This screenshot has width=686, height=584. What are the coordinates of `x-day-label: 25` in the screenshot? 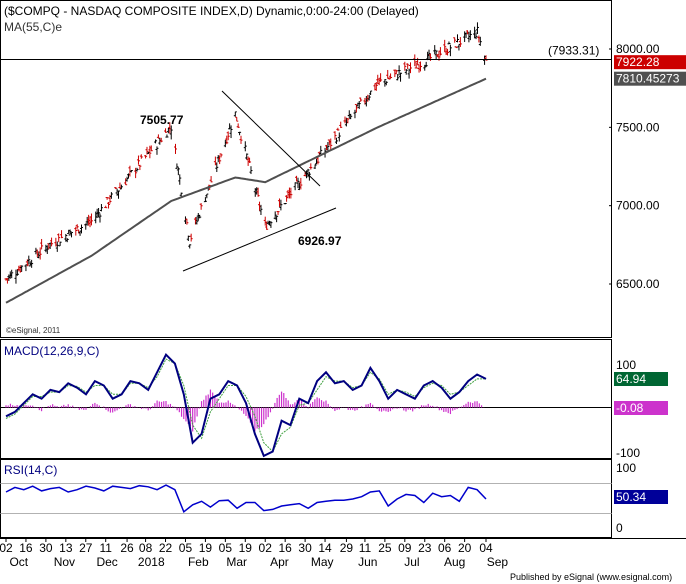 It's located at (385, 548).